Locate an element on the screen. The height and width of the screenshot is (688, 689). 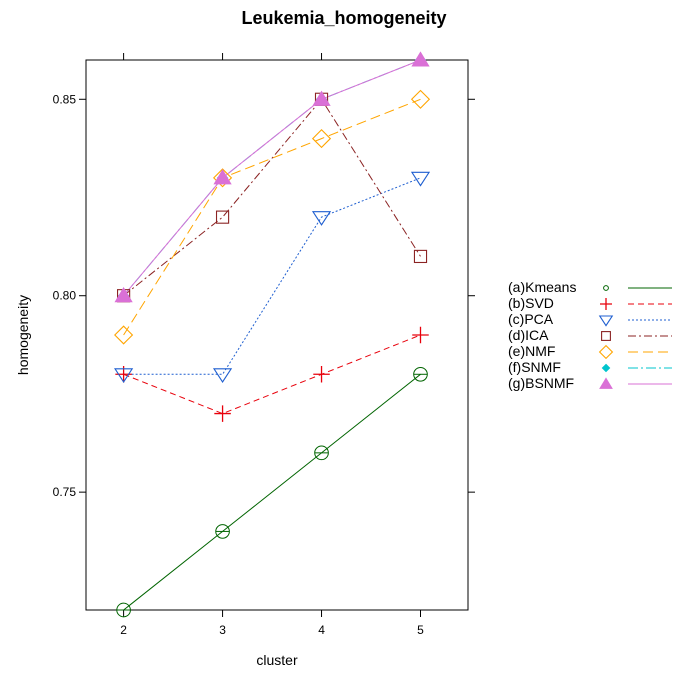
series-line-pca is located at coordinates (272, 276).